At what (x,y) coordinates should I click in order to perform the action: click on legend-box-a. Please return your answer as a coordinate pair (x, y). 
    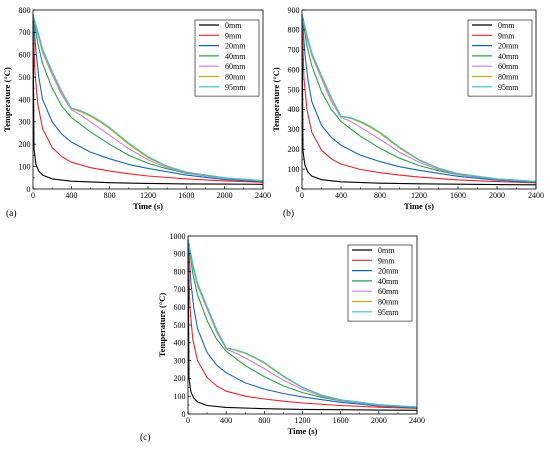
    Looking at the image, I should click on (227, 58).